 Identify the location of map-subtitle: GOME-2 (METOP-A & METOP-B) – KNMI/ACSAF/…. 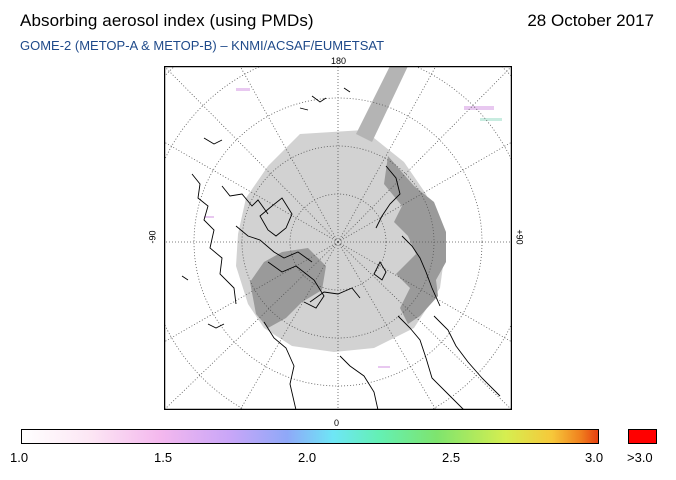
(202, 45).